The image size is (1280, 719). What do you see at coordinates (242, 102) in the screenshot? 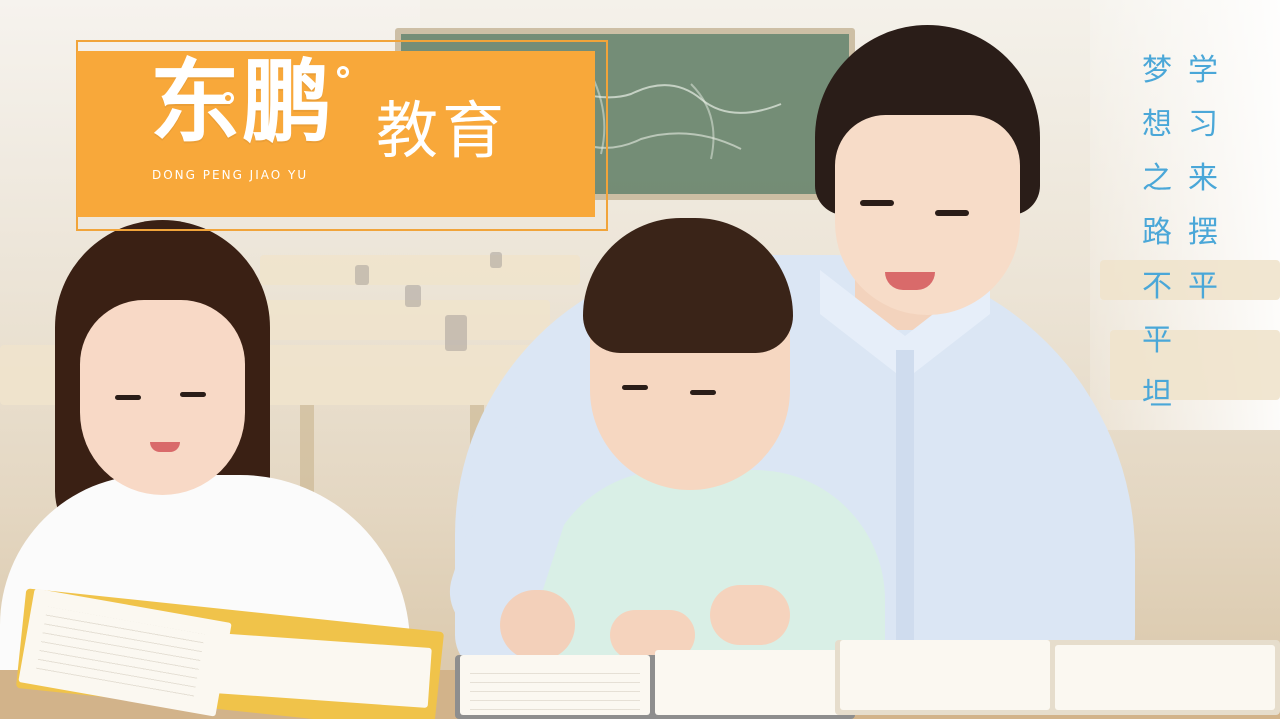
I see `logo-brand-name: 东鹏` at bounding box center [242, 102].